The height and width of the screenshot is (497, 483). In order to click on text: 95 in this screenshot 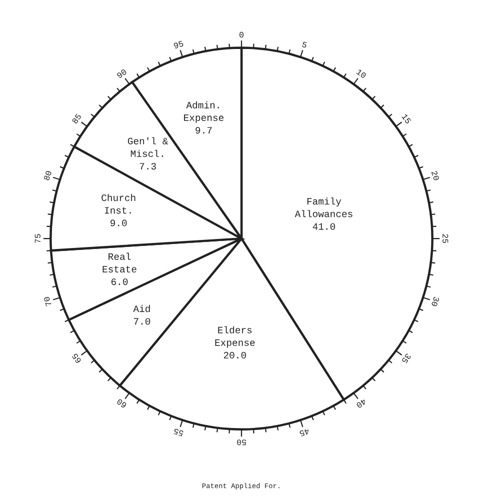, I will do `click(178, 44)`.